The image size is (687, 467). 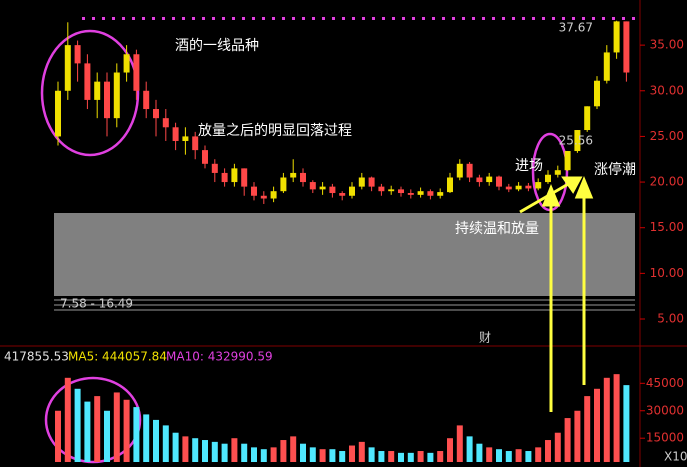 I want to click on y-tick-label: 10.00, so click(x=667, y=273).